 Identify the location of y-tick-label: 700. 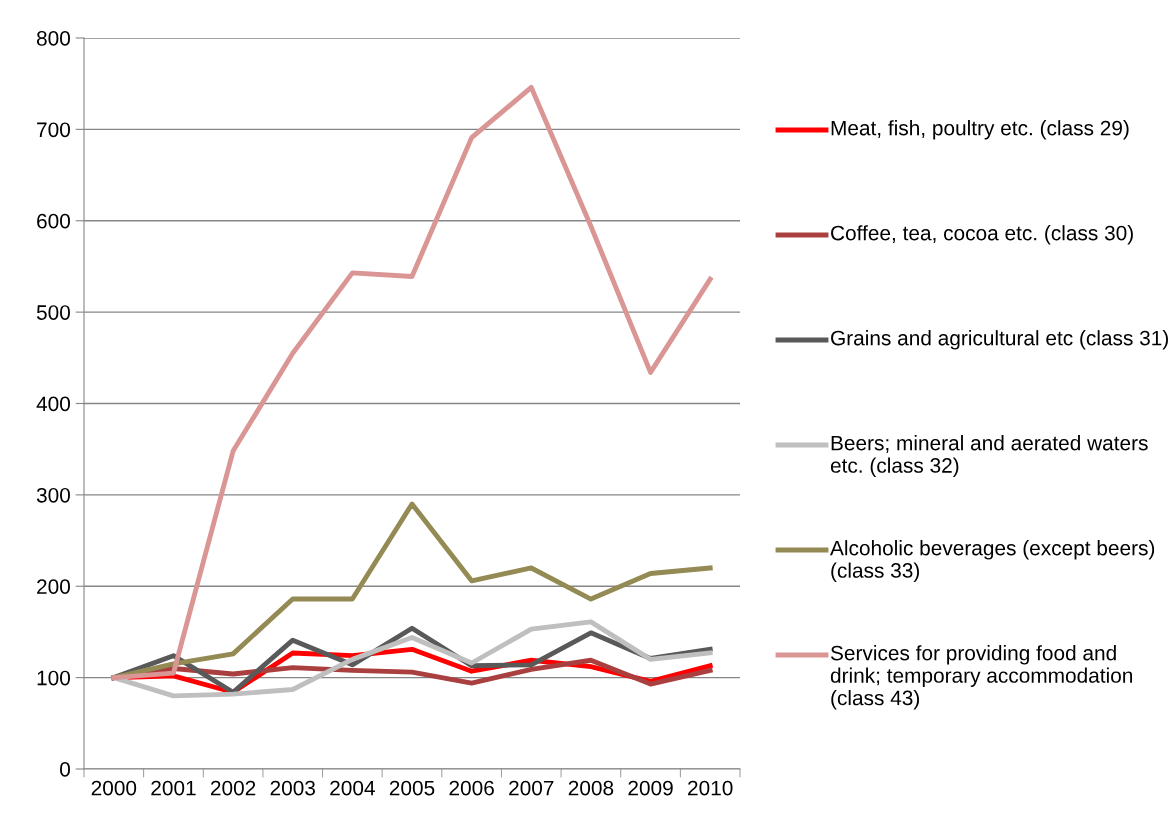
(53, 130).